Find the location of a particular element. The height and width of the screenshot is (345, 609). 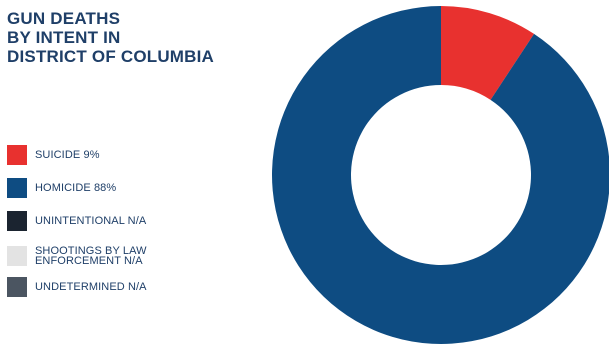

legend-label-homicide: HOMICIDE 88% is located at coordinates (76, 188).